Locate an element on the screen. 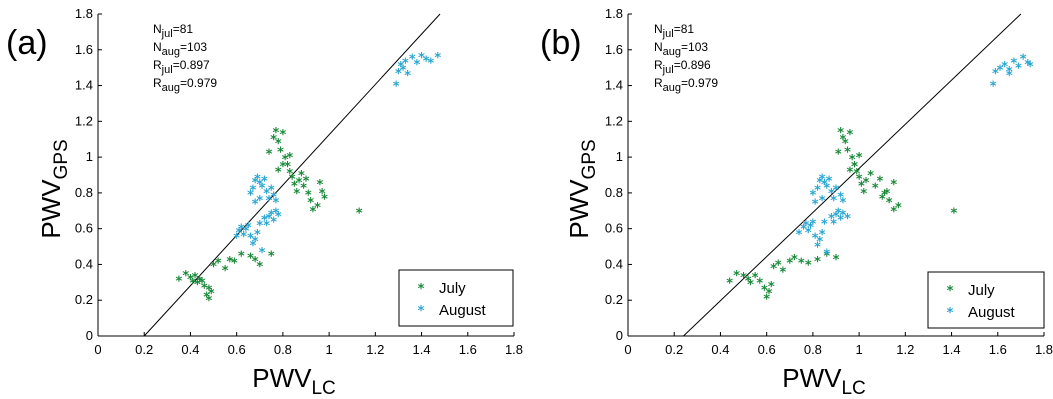 This screenshot has height=399, width=1053. y-tick-label: 0.4 is located at coordinates (84, 263).